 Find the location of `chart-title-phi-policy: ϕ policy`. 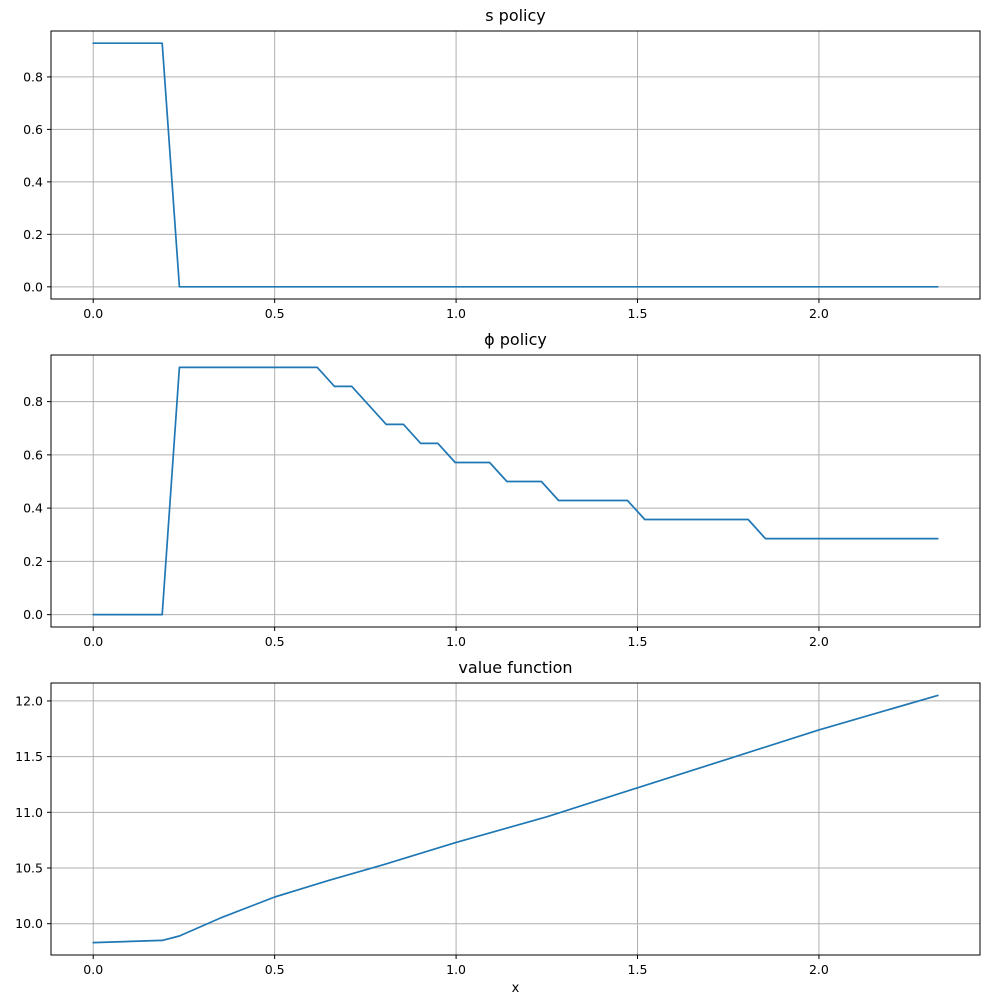

chart-title-phi-policy: ϕ policy is located at coordinates (515, 339).